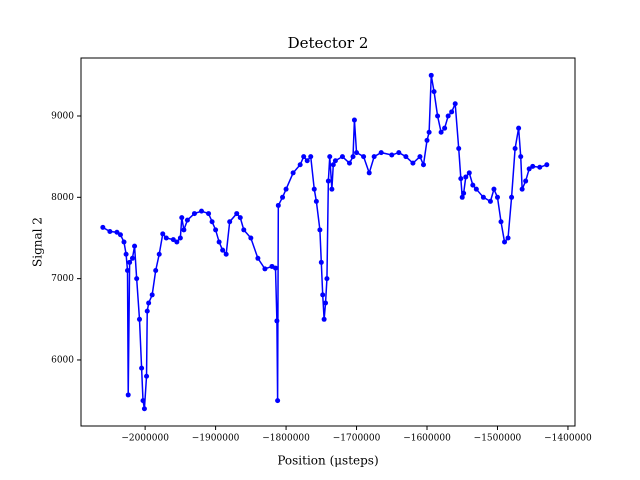 This screenshot has height=480, width=640. I want to click on y-tick-label: 8000, so click(62, 198).